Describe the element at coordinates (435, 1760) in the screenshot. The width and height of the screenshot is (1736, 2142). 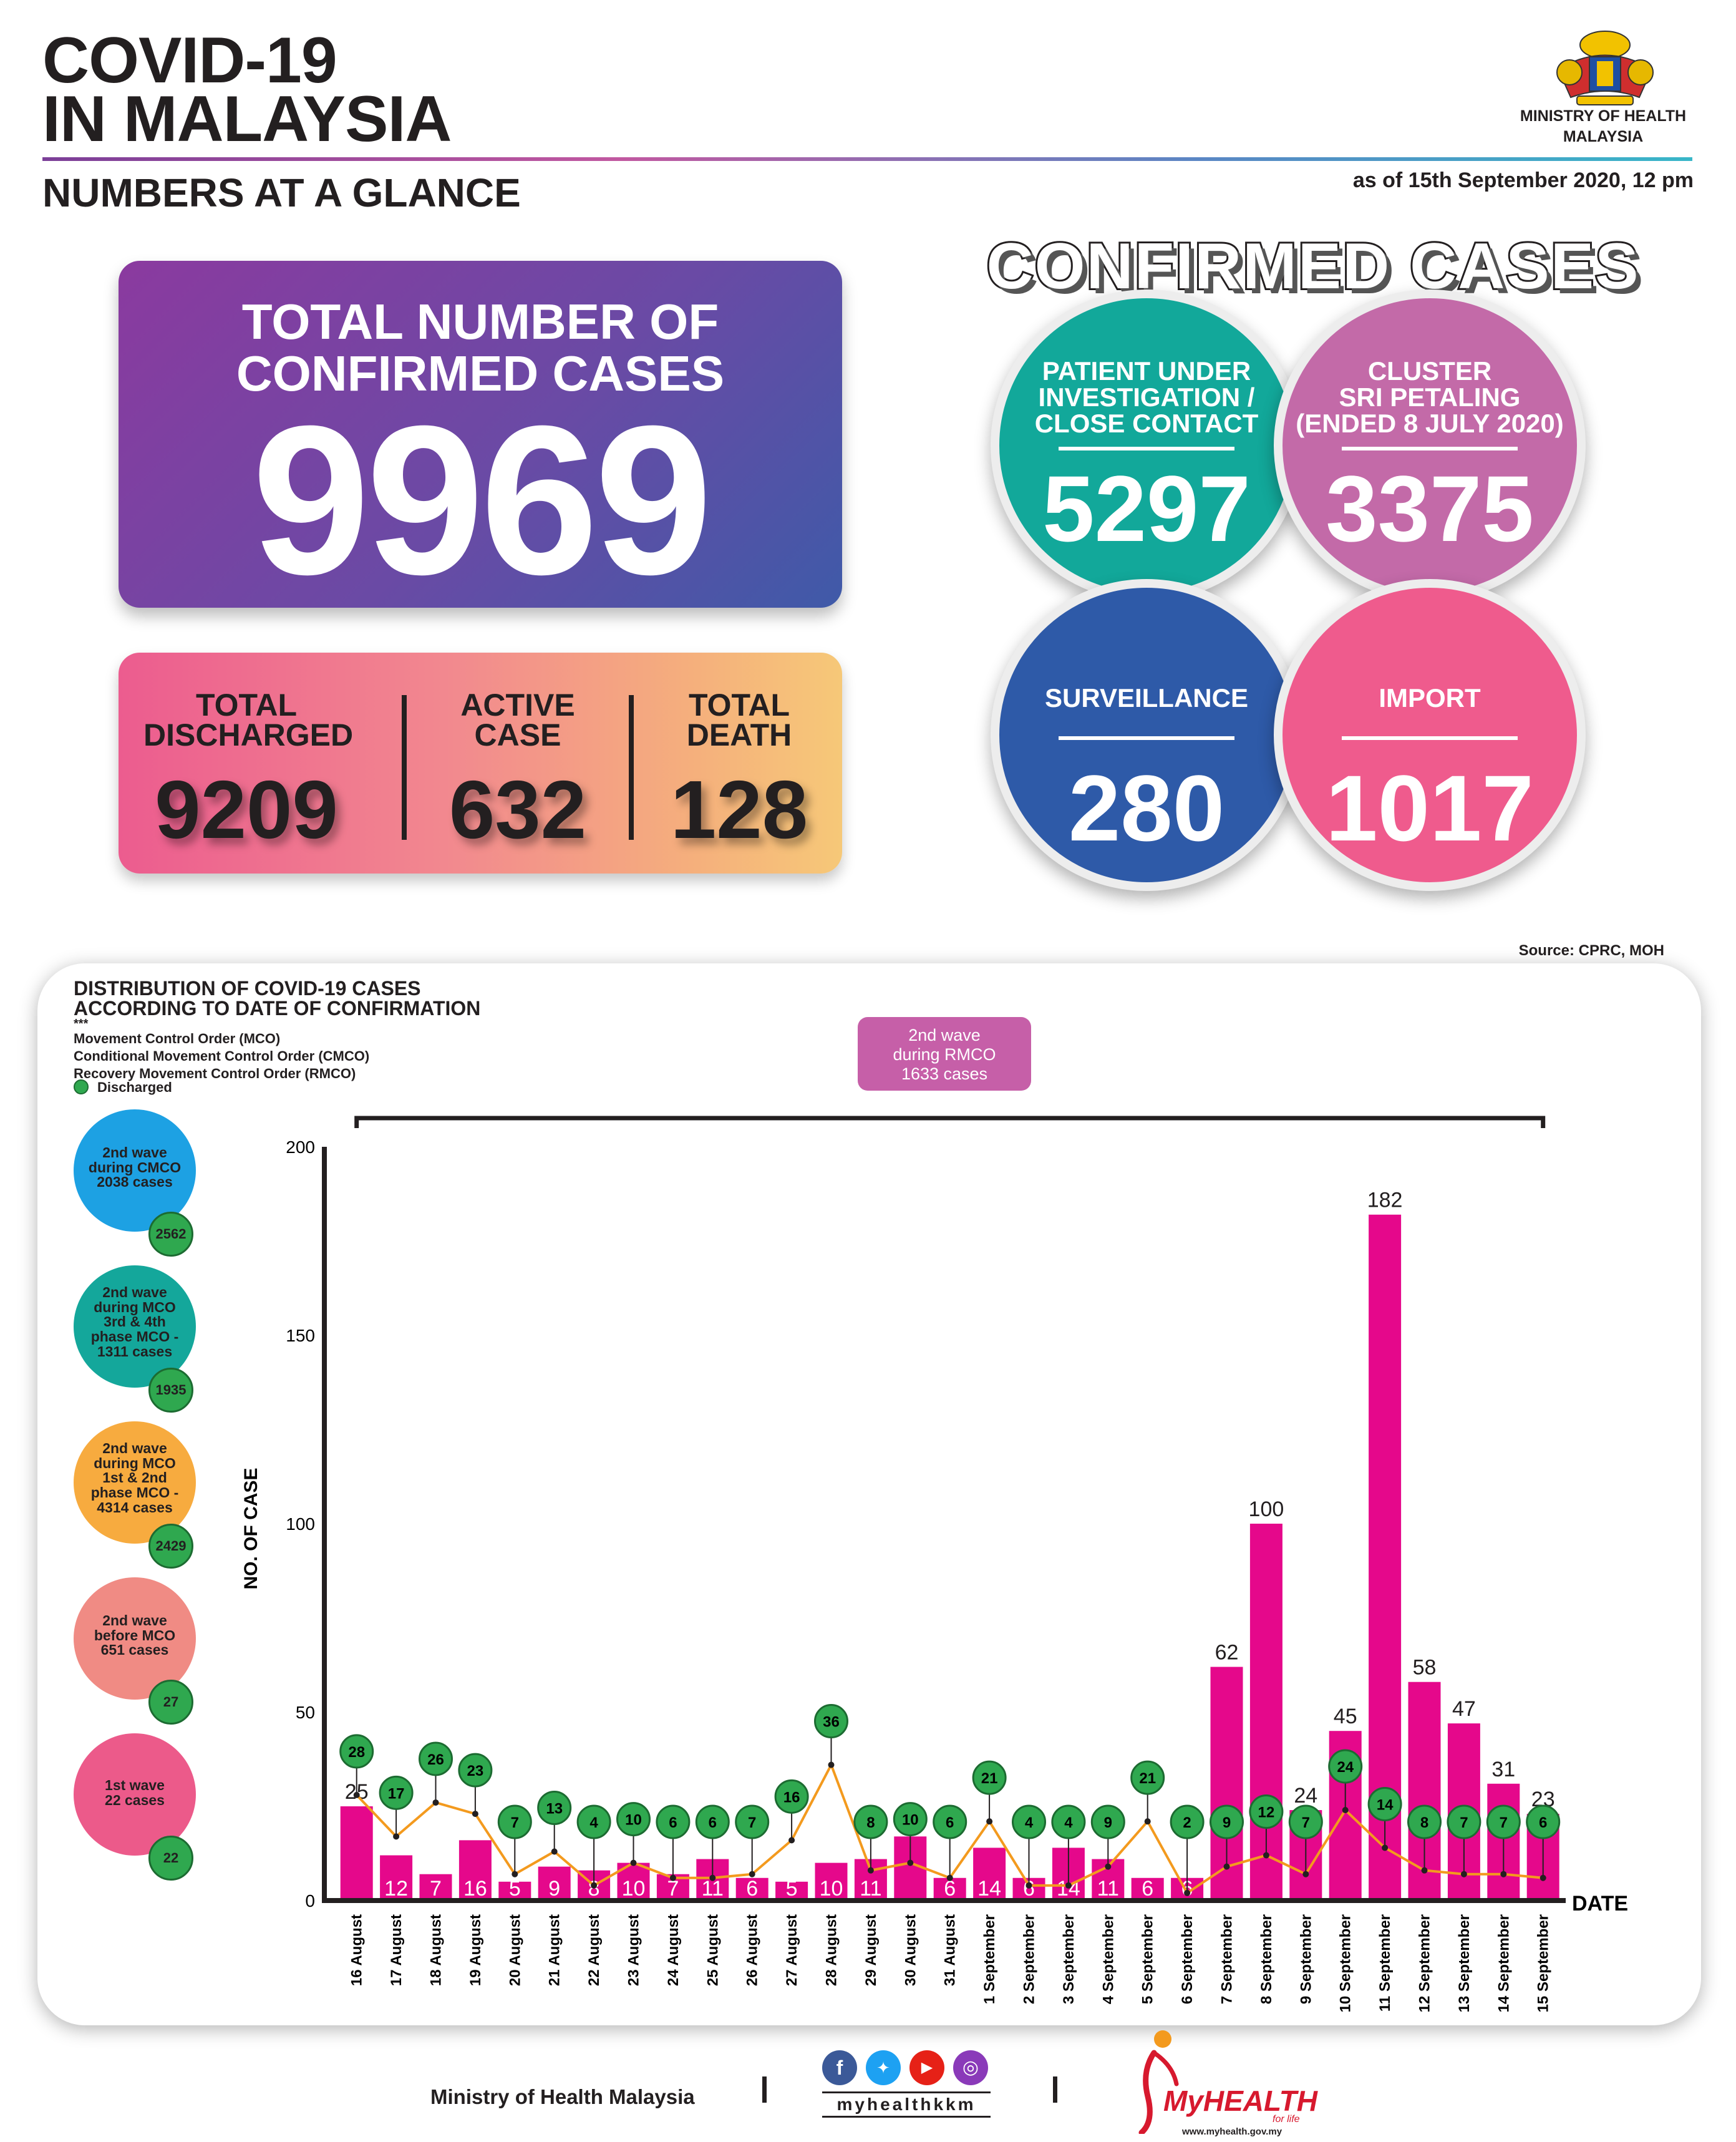
I see `discharged-value-label: 26` at that location.